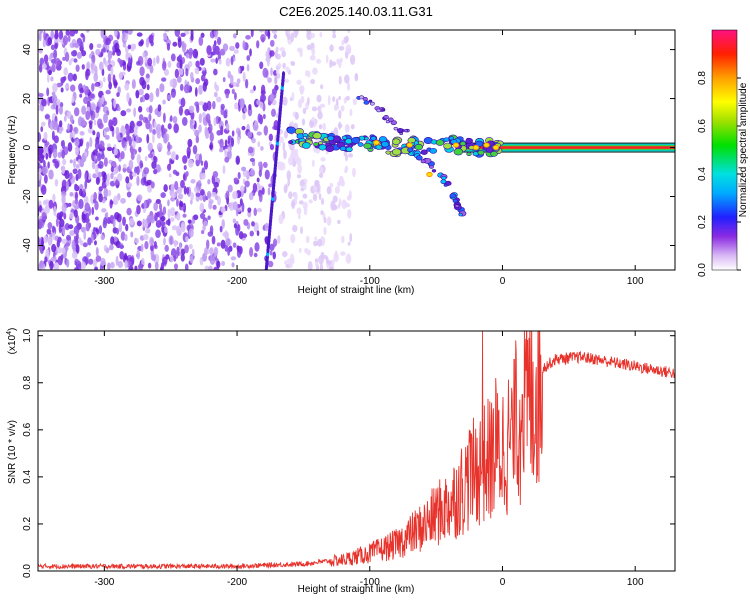  I want to click on colorbar-gradient, so click(724, 150).